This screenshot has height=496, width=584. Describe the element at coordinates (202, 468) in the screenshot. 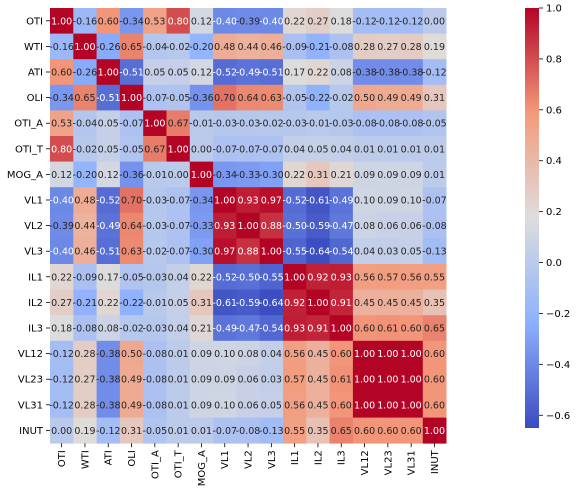

I see `x-tick-label: MOG_A` at that location.